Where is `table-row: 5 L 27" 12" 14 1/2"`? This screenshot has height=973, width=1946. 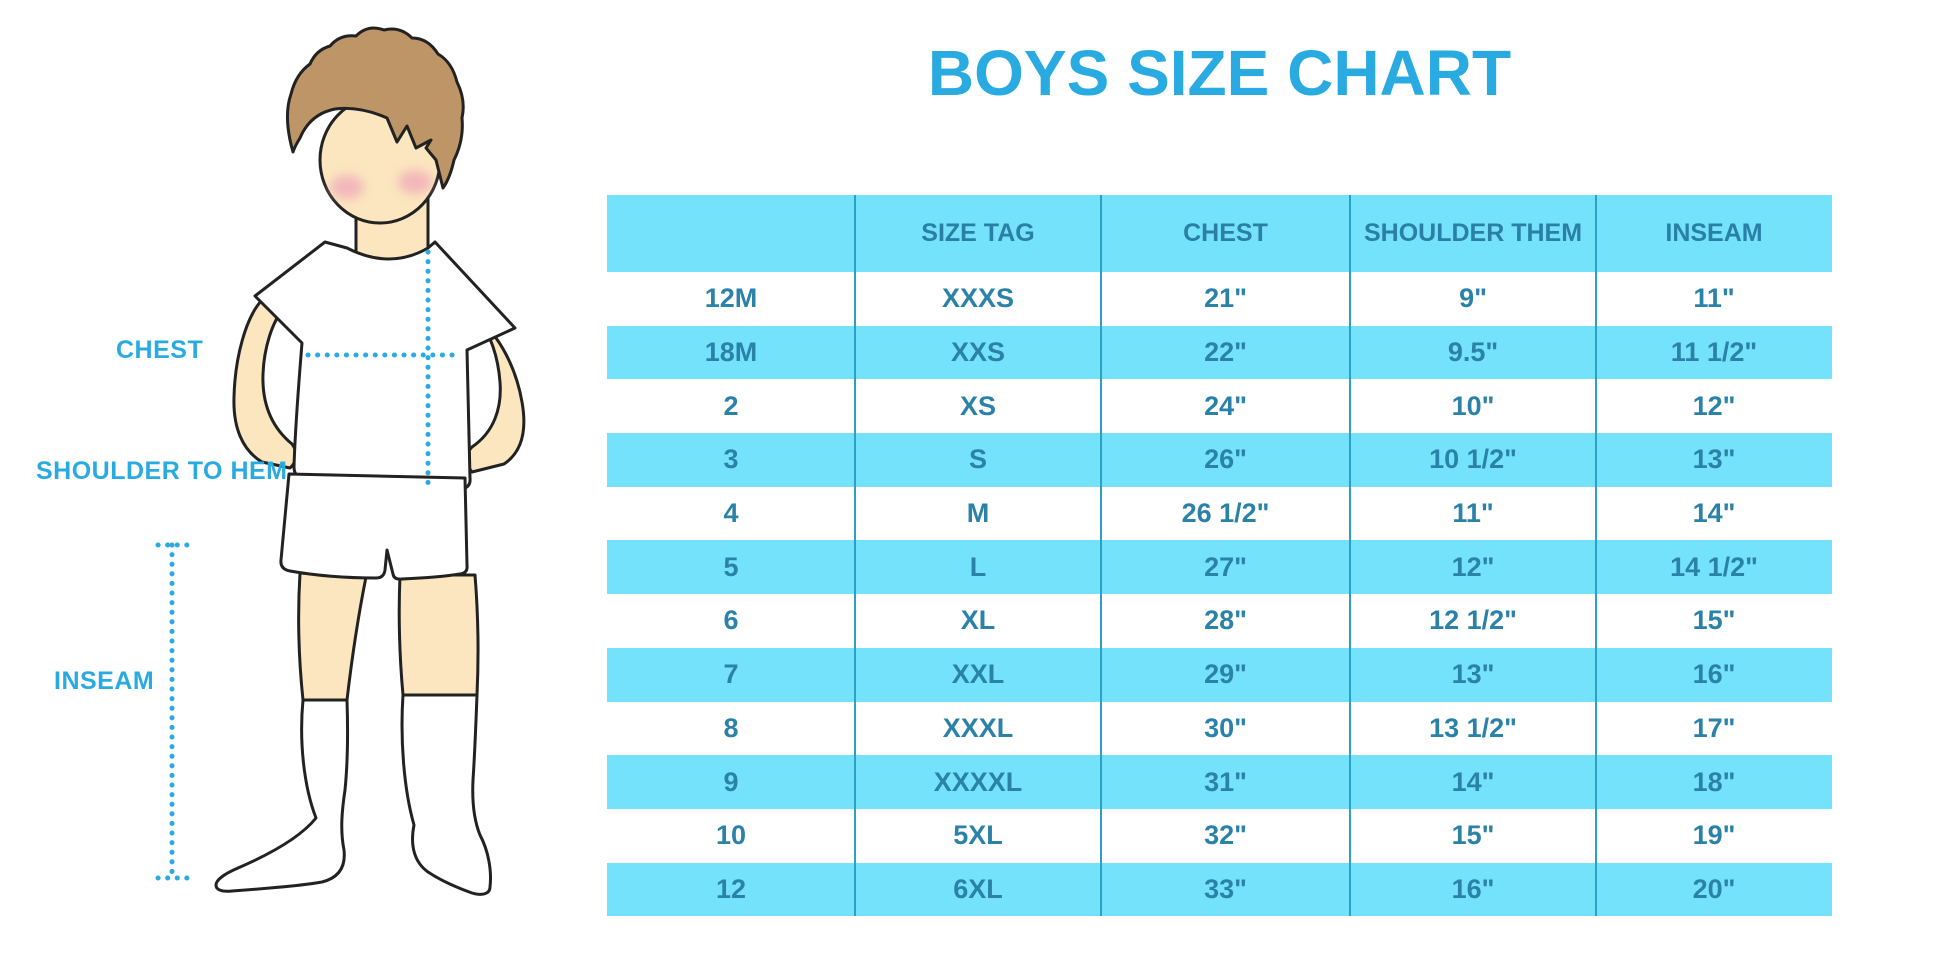
table-row: 5 L 27" 12" 14 1/2" is located at coordinates (1219, 567).